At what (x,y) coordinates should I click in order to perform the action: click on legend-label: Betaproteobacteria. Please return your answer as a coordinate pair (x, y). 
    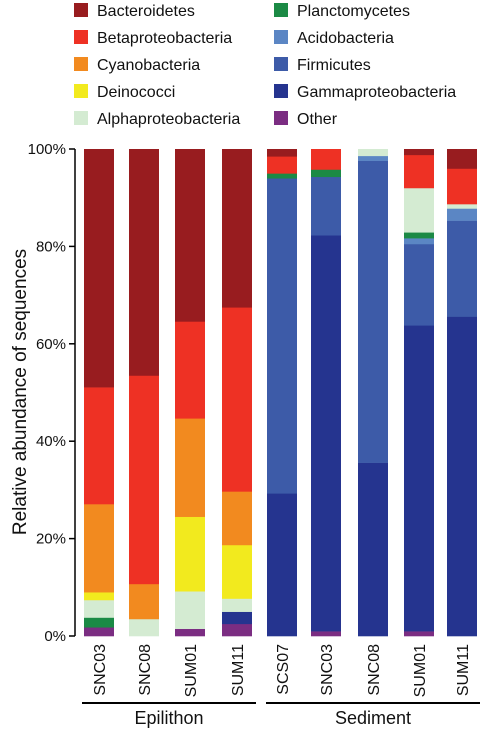
    Looking at the image, I should click on (164, 38).